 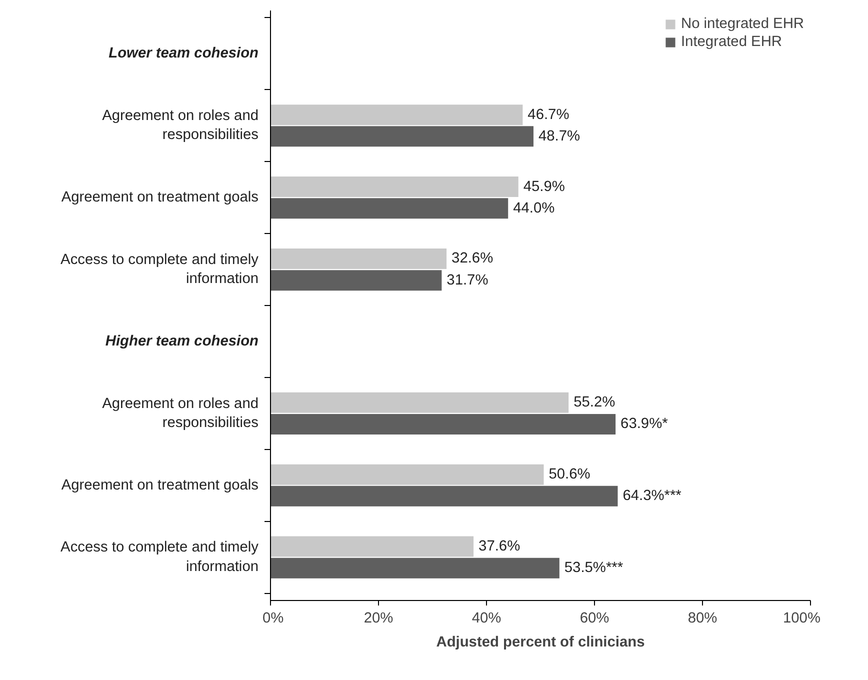 I want to click on data-label: 45.9%, so click(x=544, y=186).